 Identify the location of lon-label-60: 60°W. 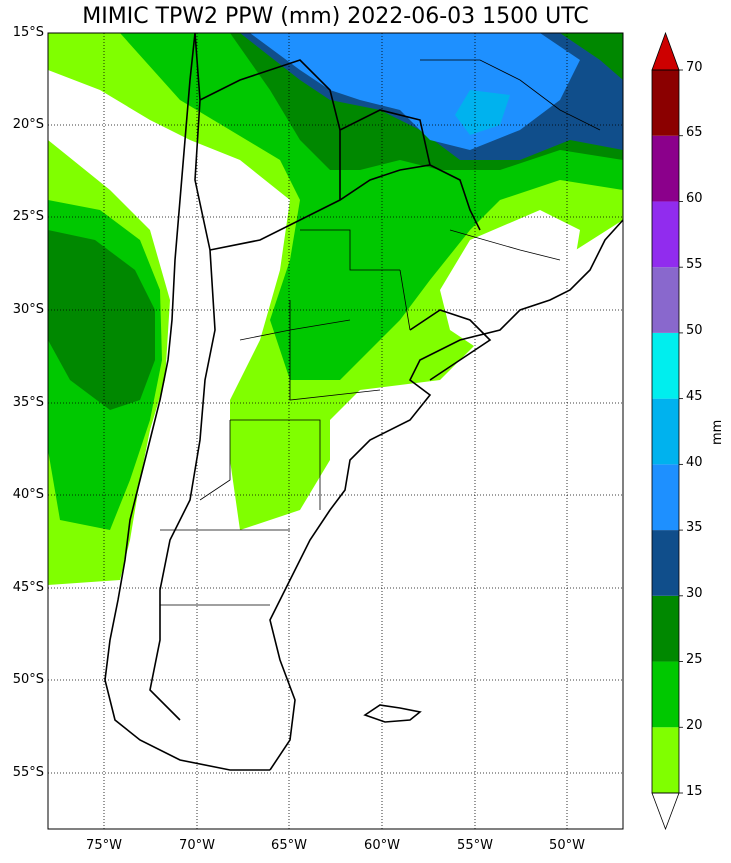
(382, 845).